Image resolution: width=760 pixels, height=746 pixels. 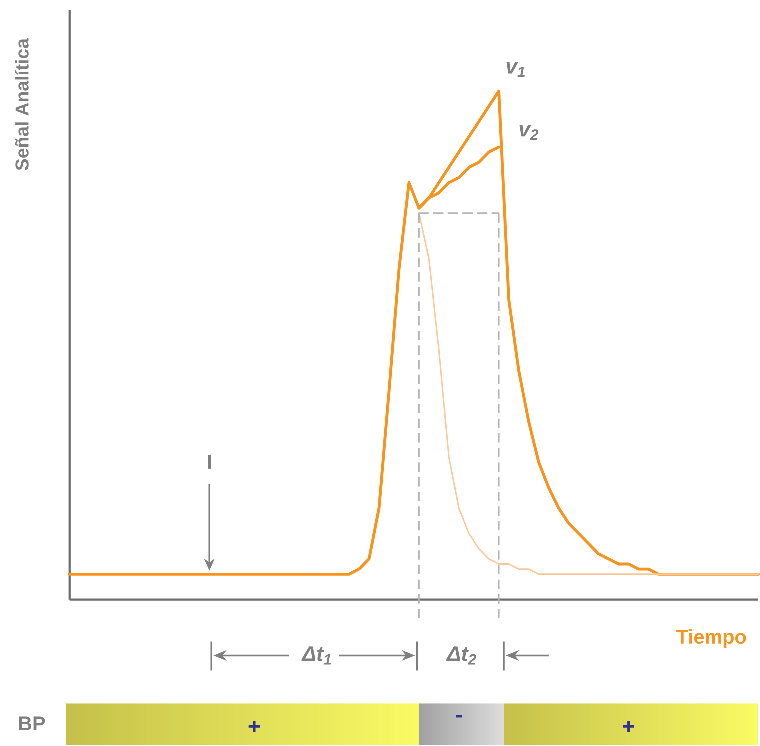 I want to click on text: Tiempo, so click(x=711, y=639).